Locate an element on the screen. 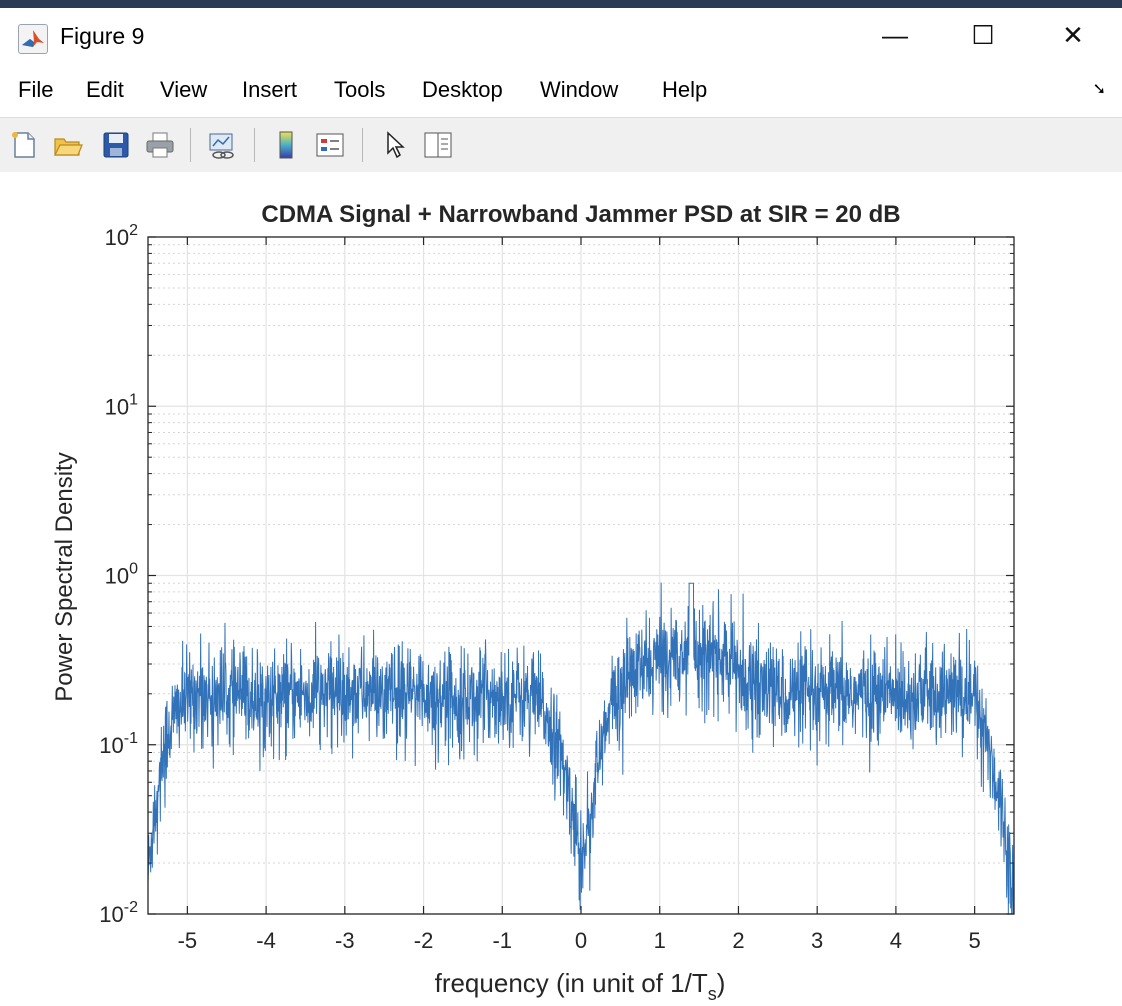  x-tick-label: 1 is located at coordinates (660, 940).